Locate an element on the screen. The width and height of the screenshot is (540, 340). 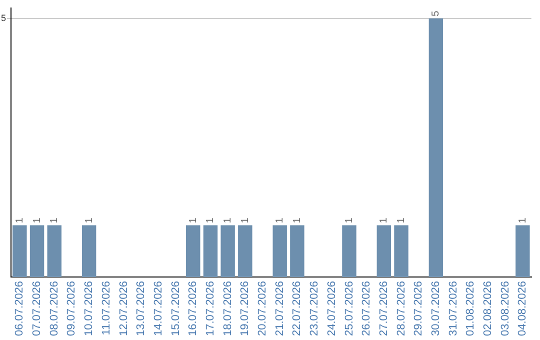
x-tick-label: 24.07.2026 is located at coordinates (332, 308).